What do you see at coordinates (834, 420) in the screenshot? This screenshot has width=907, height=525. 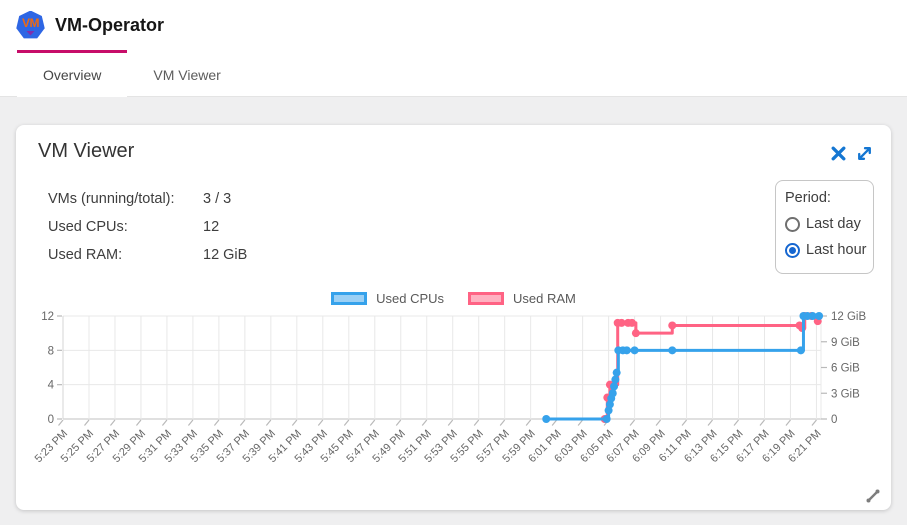 I see `right-tick-label: 0` at bounding box center [834, 420].